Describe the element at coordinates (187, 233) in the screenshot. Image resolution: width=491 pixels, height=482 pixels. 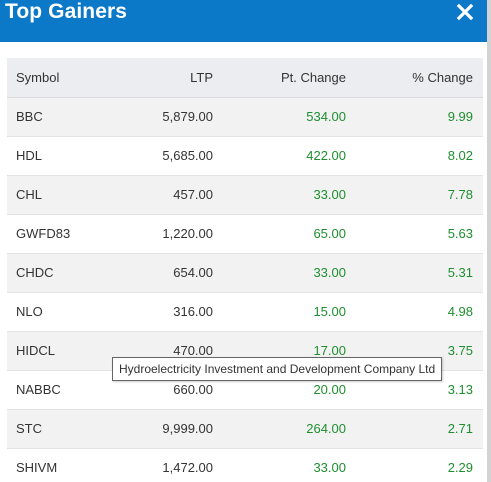
I see `ltp-cell: 1,220.00` at that location.